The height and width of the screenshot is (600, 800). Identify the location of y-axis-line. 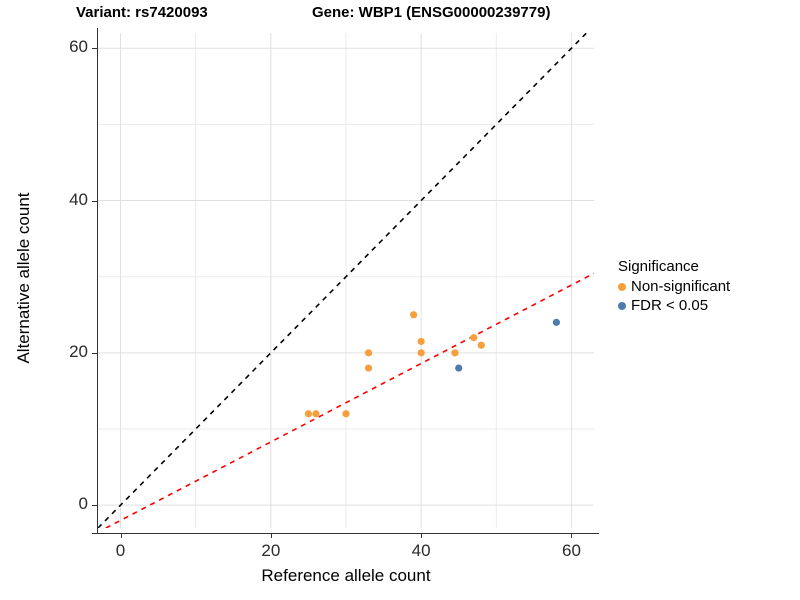
(97, 280).